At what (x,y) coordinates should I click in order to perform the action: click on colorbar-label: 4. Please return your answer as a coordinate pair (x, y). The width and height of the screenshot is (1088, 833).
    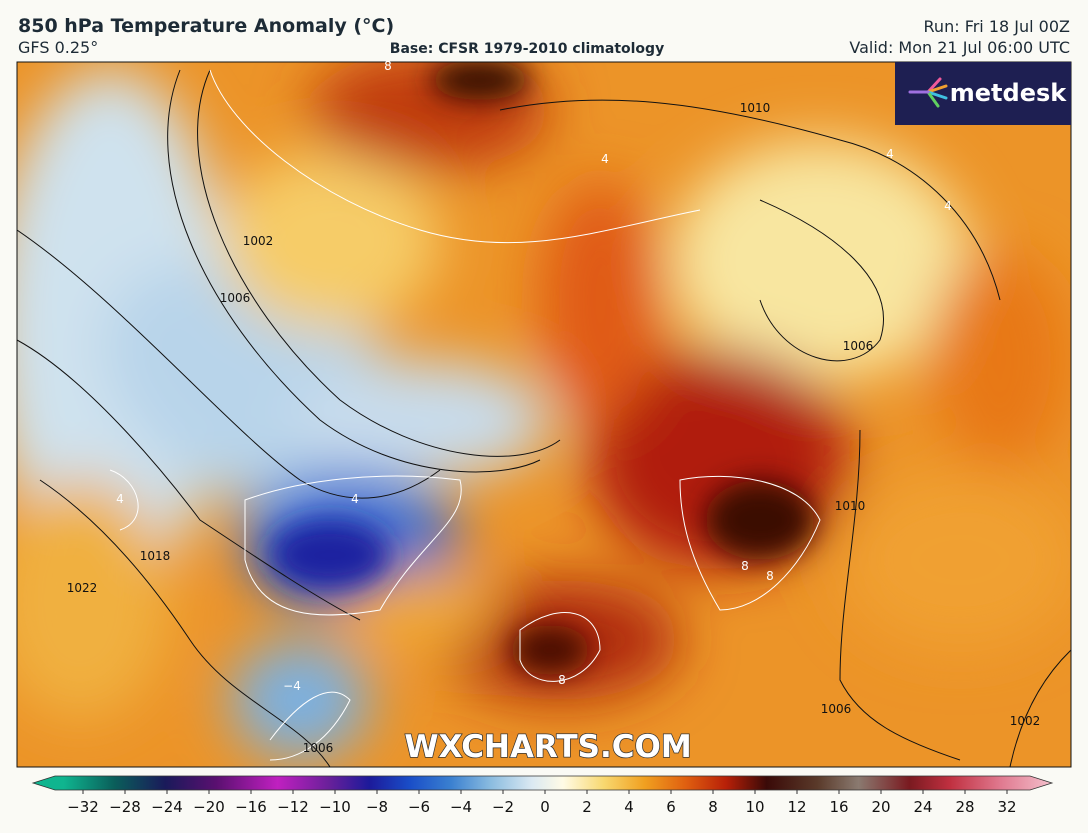
    Looking at the image, I should click on (629, 807).